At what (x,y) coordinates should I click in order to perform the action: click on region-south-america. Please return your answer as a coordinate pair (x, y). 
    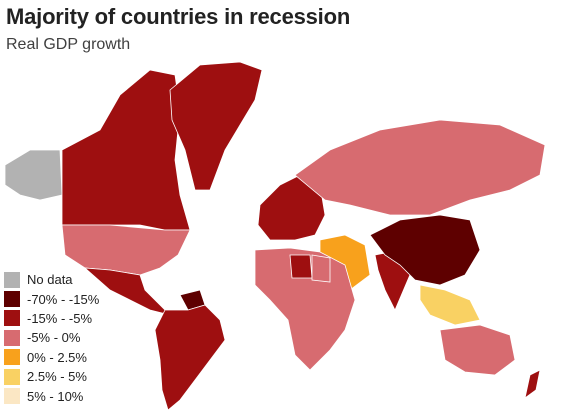
    Looking at the image, I should click on (190, 357).